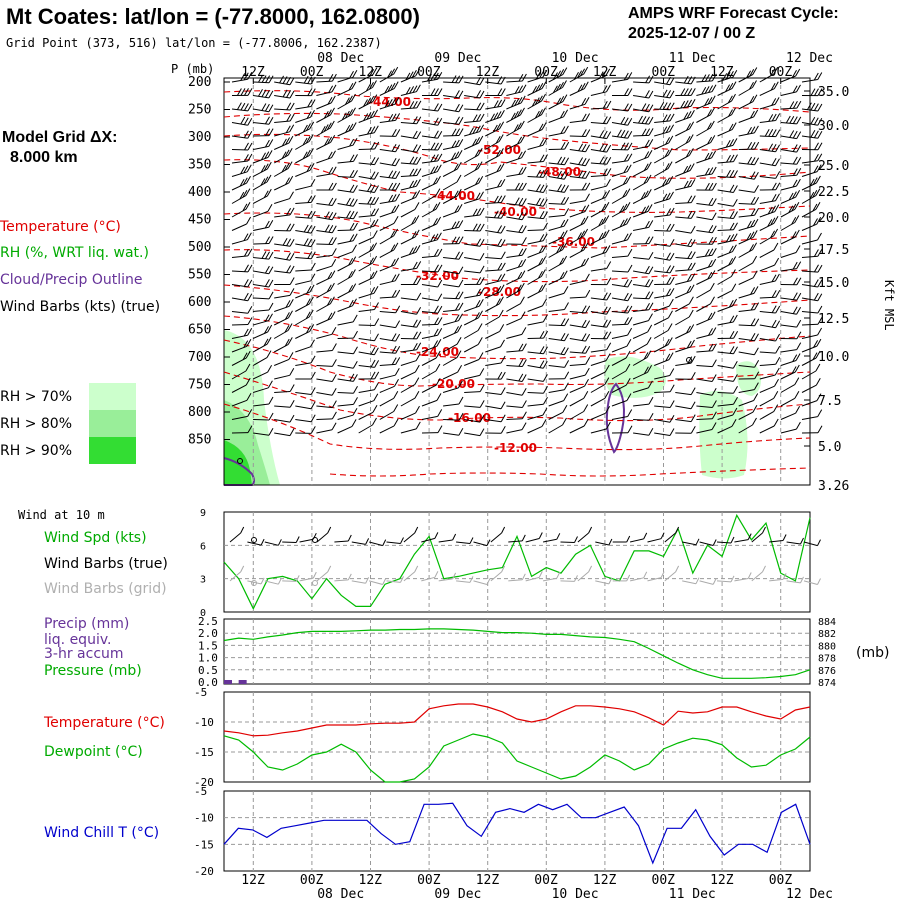  What do you see at coordinates (254, 540) in the screenshot?
I see `calm-wind-marker` at bounding box center [254, 540].